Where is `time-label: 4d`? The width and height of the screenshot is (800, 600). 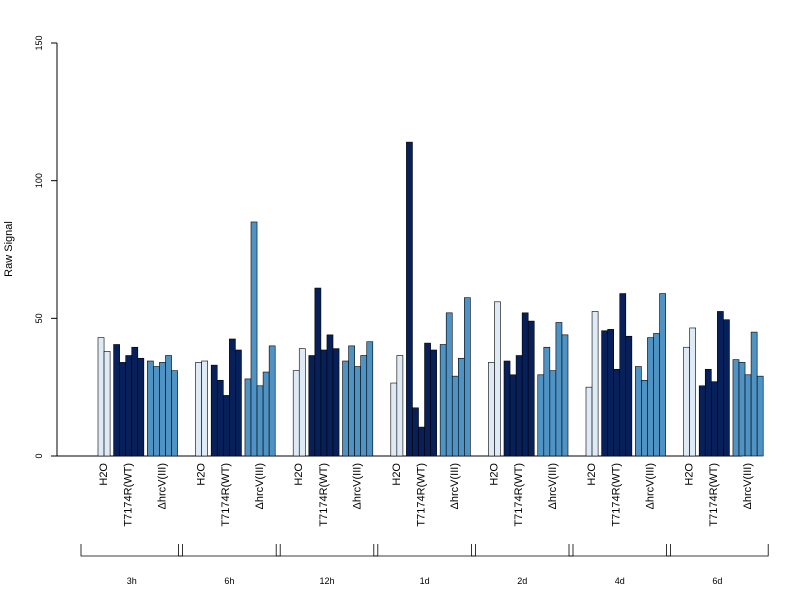
time-label: 4d is located at coordinates (620, 581).